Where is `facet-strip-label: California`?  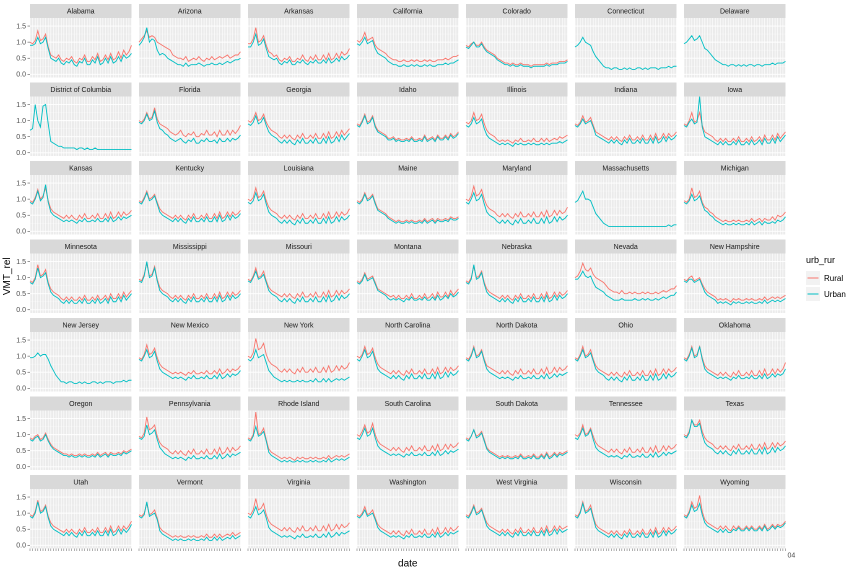
facet-strip-label: California is located at coordinates (408, 12).